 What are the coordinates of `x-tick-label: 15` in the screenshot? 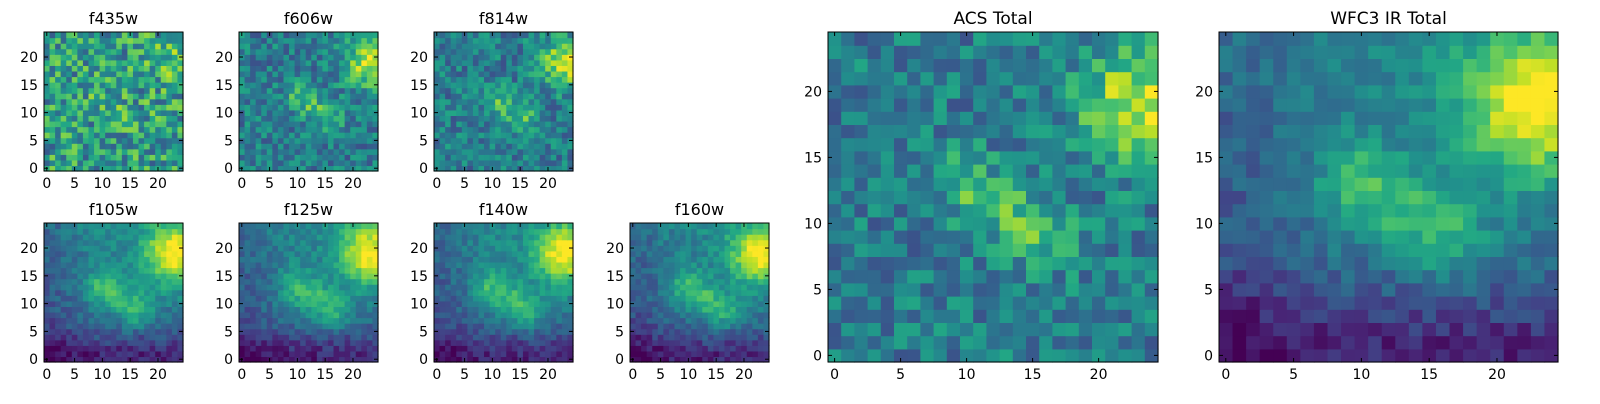 It's located at (325, 375).